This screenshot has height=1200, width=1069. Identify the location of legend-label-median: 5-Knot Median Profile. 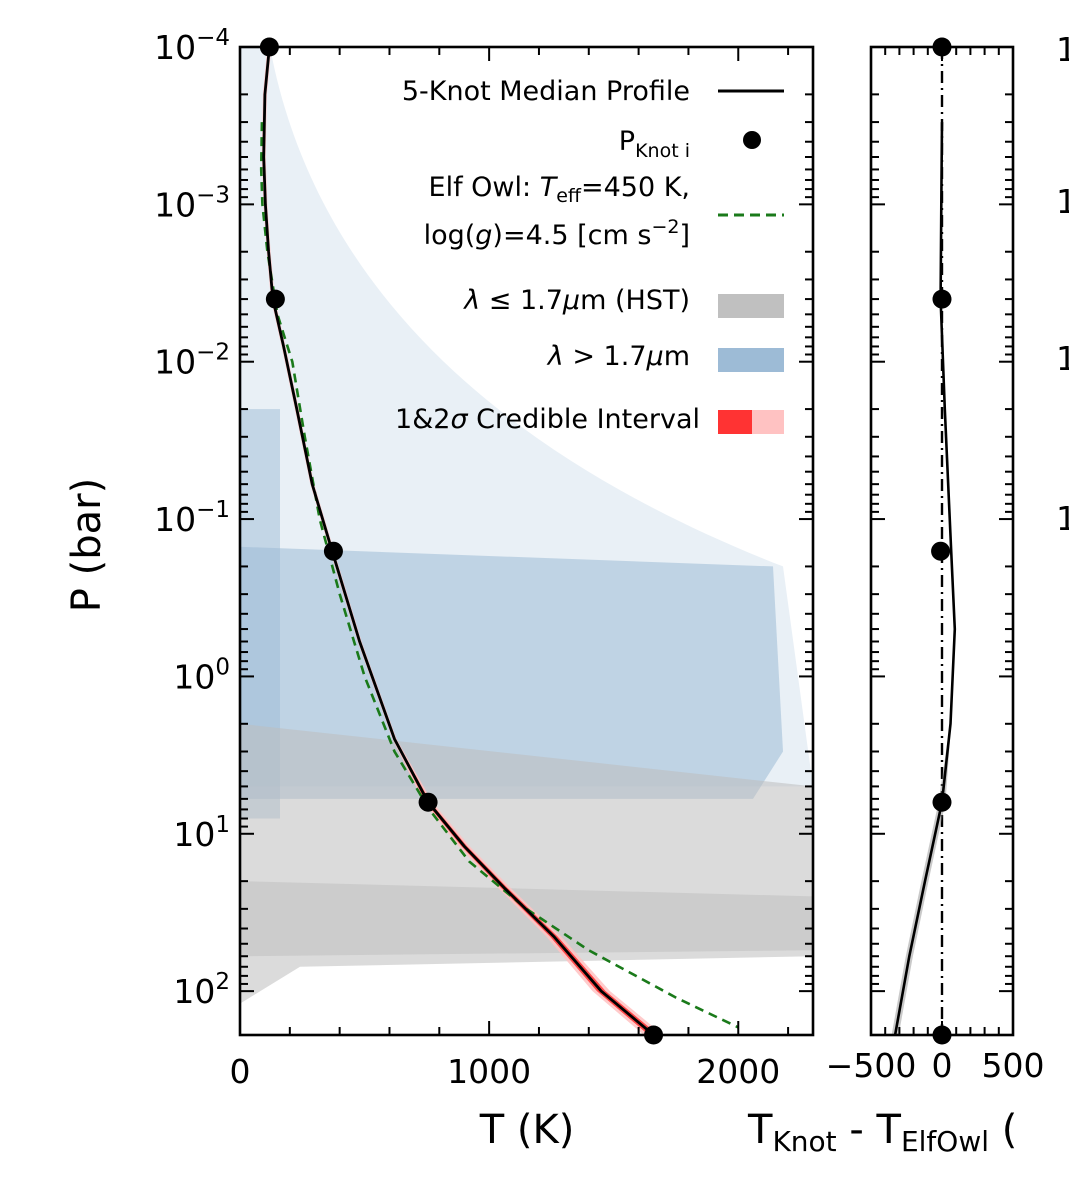
(546, 91).